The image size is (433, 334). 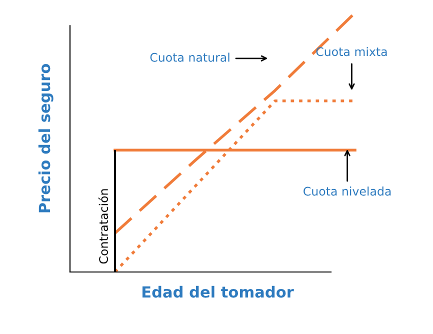 What do you see at coordinates (103, 226) in the screenshot?
I see `annotation: Contratación` at bounding box center [103, 226].